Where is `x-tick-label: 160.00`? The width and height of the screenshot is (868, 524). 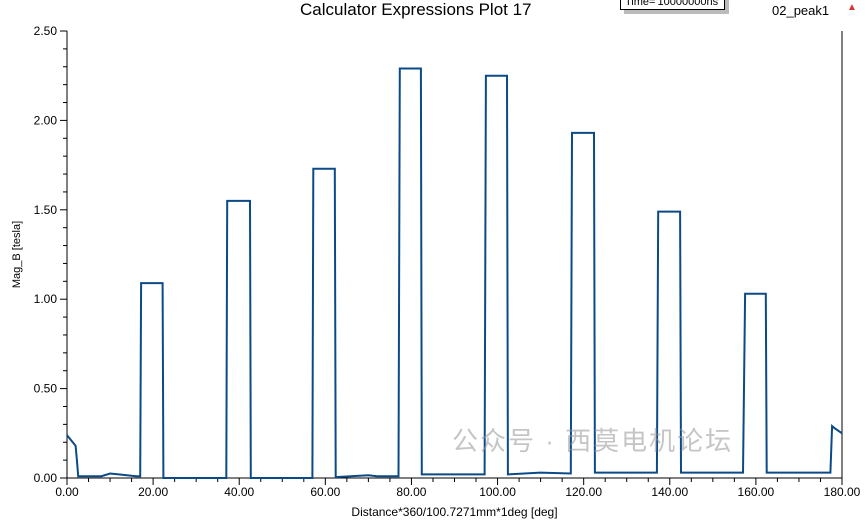 x-tick-label: 160.00 is located at coordinates (756, 492).